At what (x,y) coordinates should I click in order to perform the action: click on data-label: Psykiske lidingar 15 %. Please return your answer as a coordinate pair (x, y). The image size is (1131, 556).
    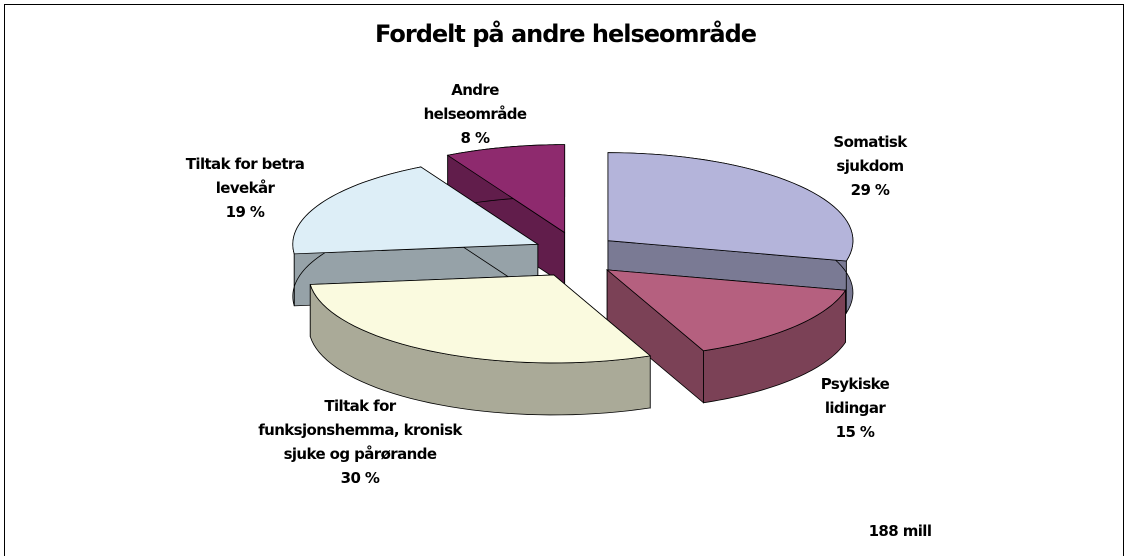
    Looking at the image, I should click on (855, 408).